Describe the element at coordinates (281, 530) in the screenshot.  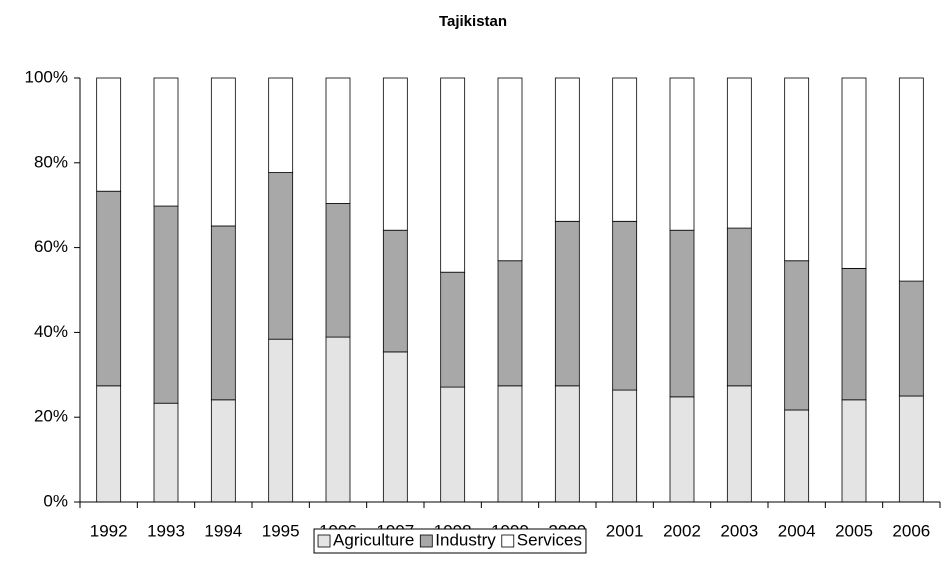
I see `x-tick-label: 1995` at that location.